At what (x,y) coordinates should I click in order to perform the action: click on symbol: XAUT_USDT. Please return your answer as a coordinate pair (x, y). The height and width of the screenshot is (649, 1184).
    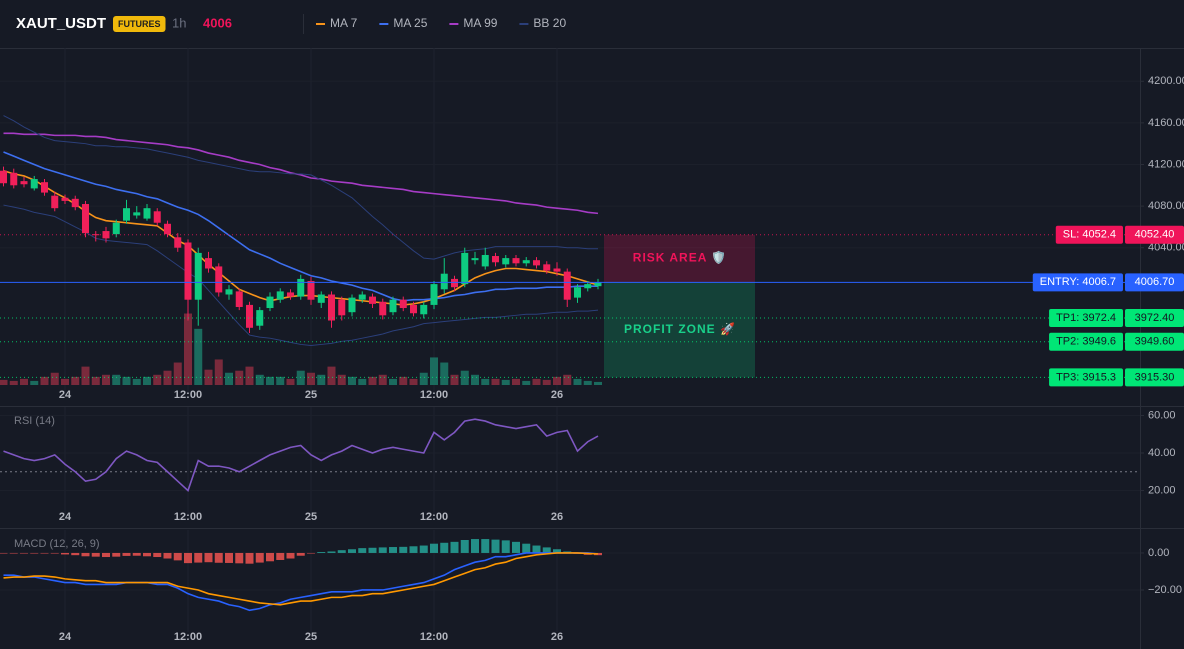
    Looking at the image, I should click on (61, 23).